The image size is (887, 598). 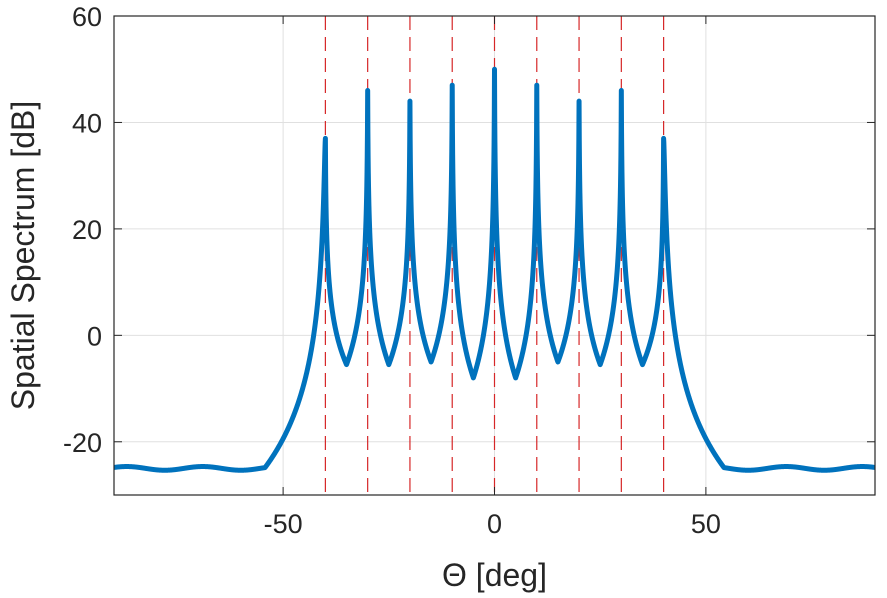 What do you see at coordinates (82, 443) in the screenshot?
I see `y-tick-label: -20` at bounding box center [82, 443].